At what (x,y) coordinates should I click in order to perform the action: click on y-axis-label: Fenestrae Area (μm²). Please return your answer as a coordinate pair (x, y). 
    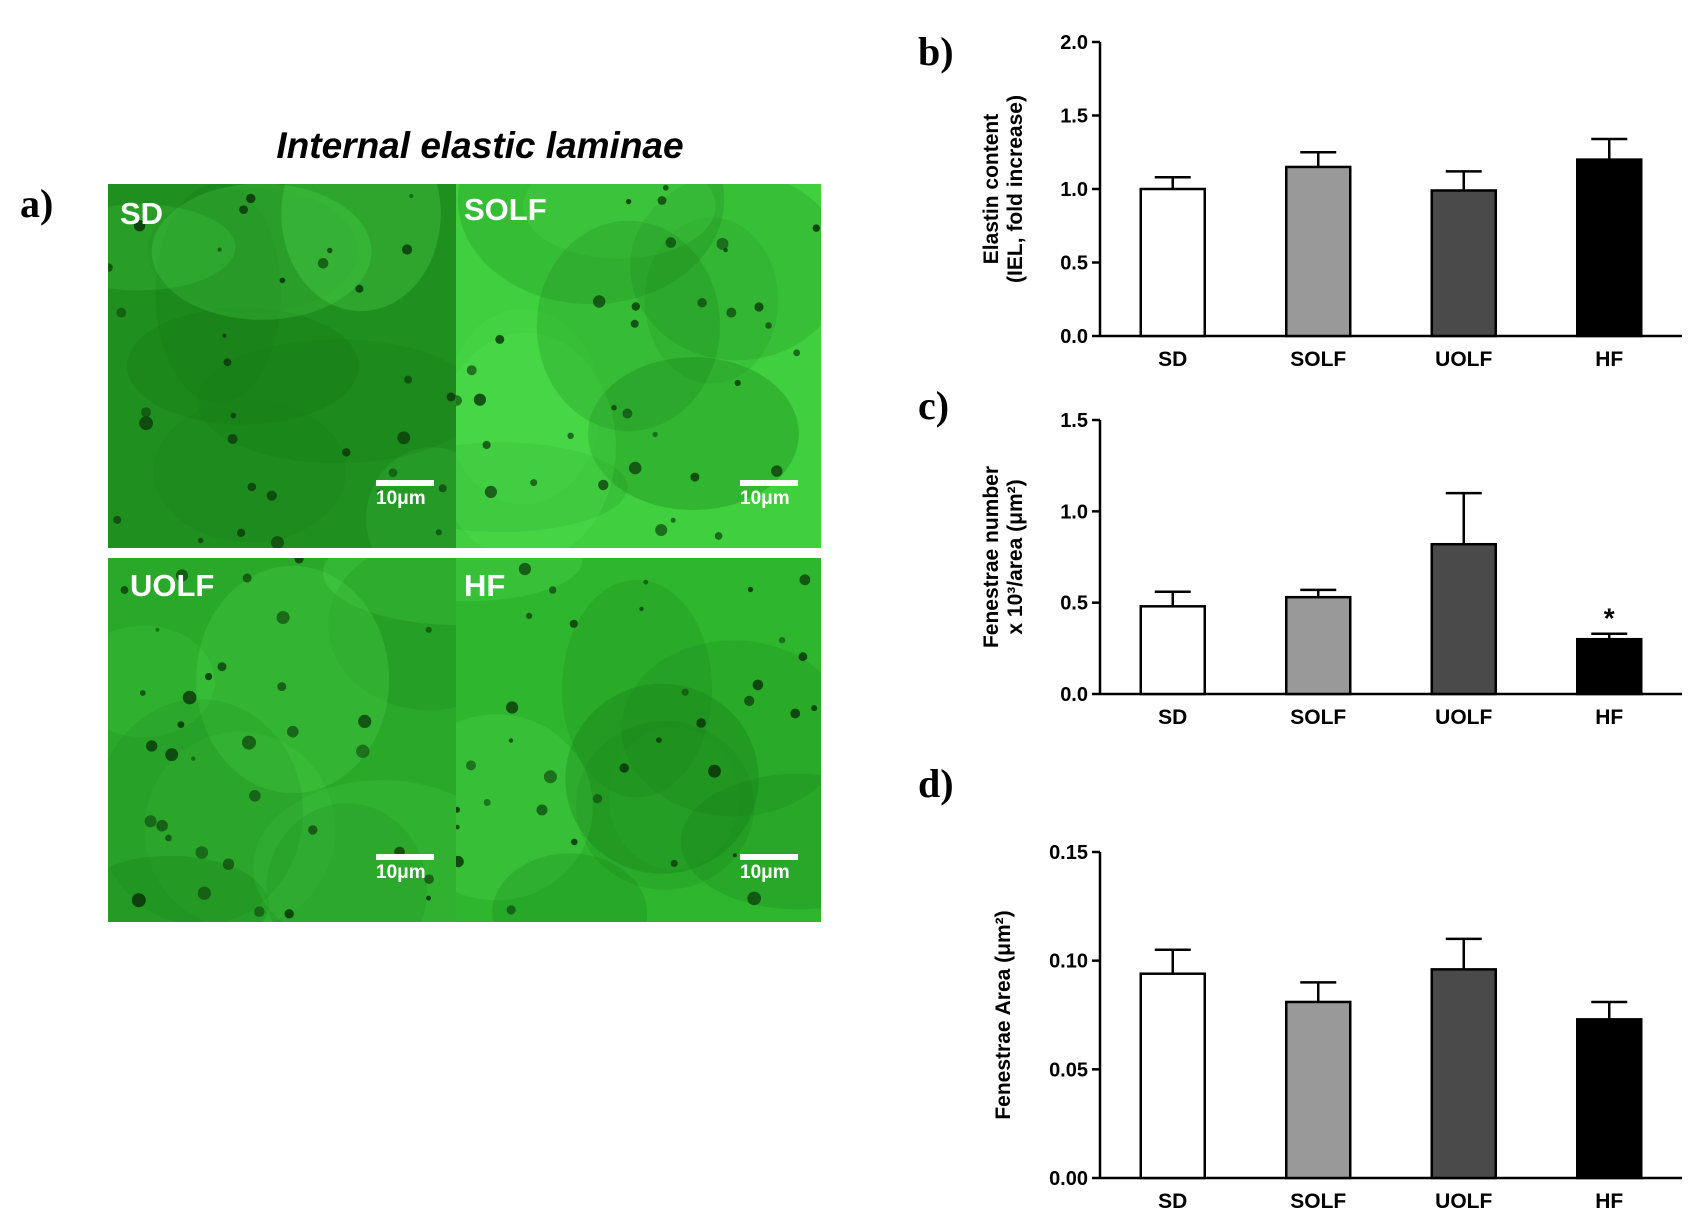
    Looking at the image, I should click on (1003, 1014).